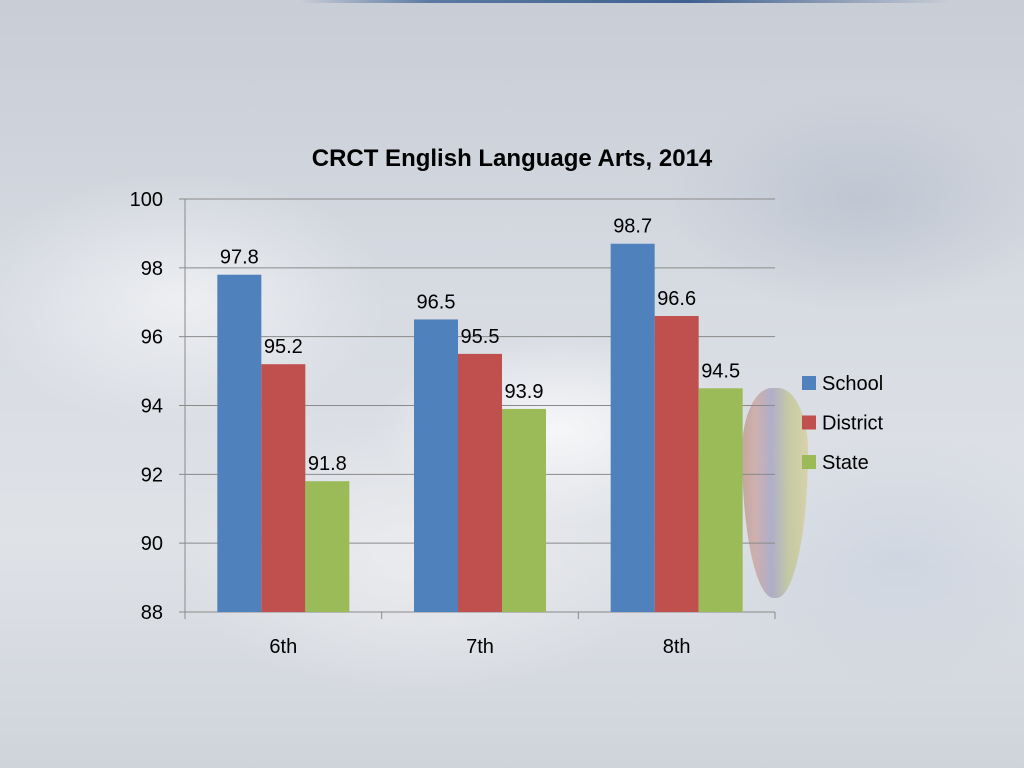 The height and width of the screenshot is (768, 1024). Describe the element at coordinates (152, 407) in the screenshot. I see `y-tick-label: 94` at that location.